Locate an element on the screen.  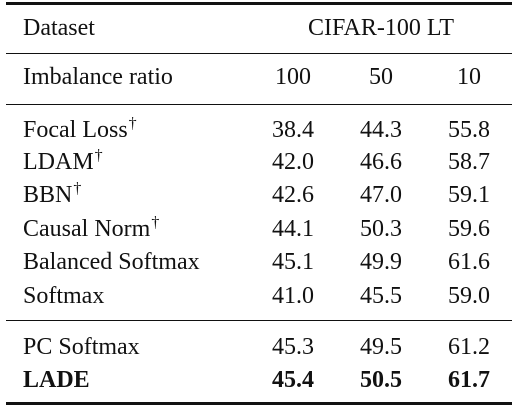
value-cell: 45.4 is located at coordinates (293, 380).